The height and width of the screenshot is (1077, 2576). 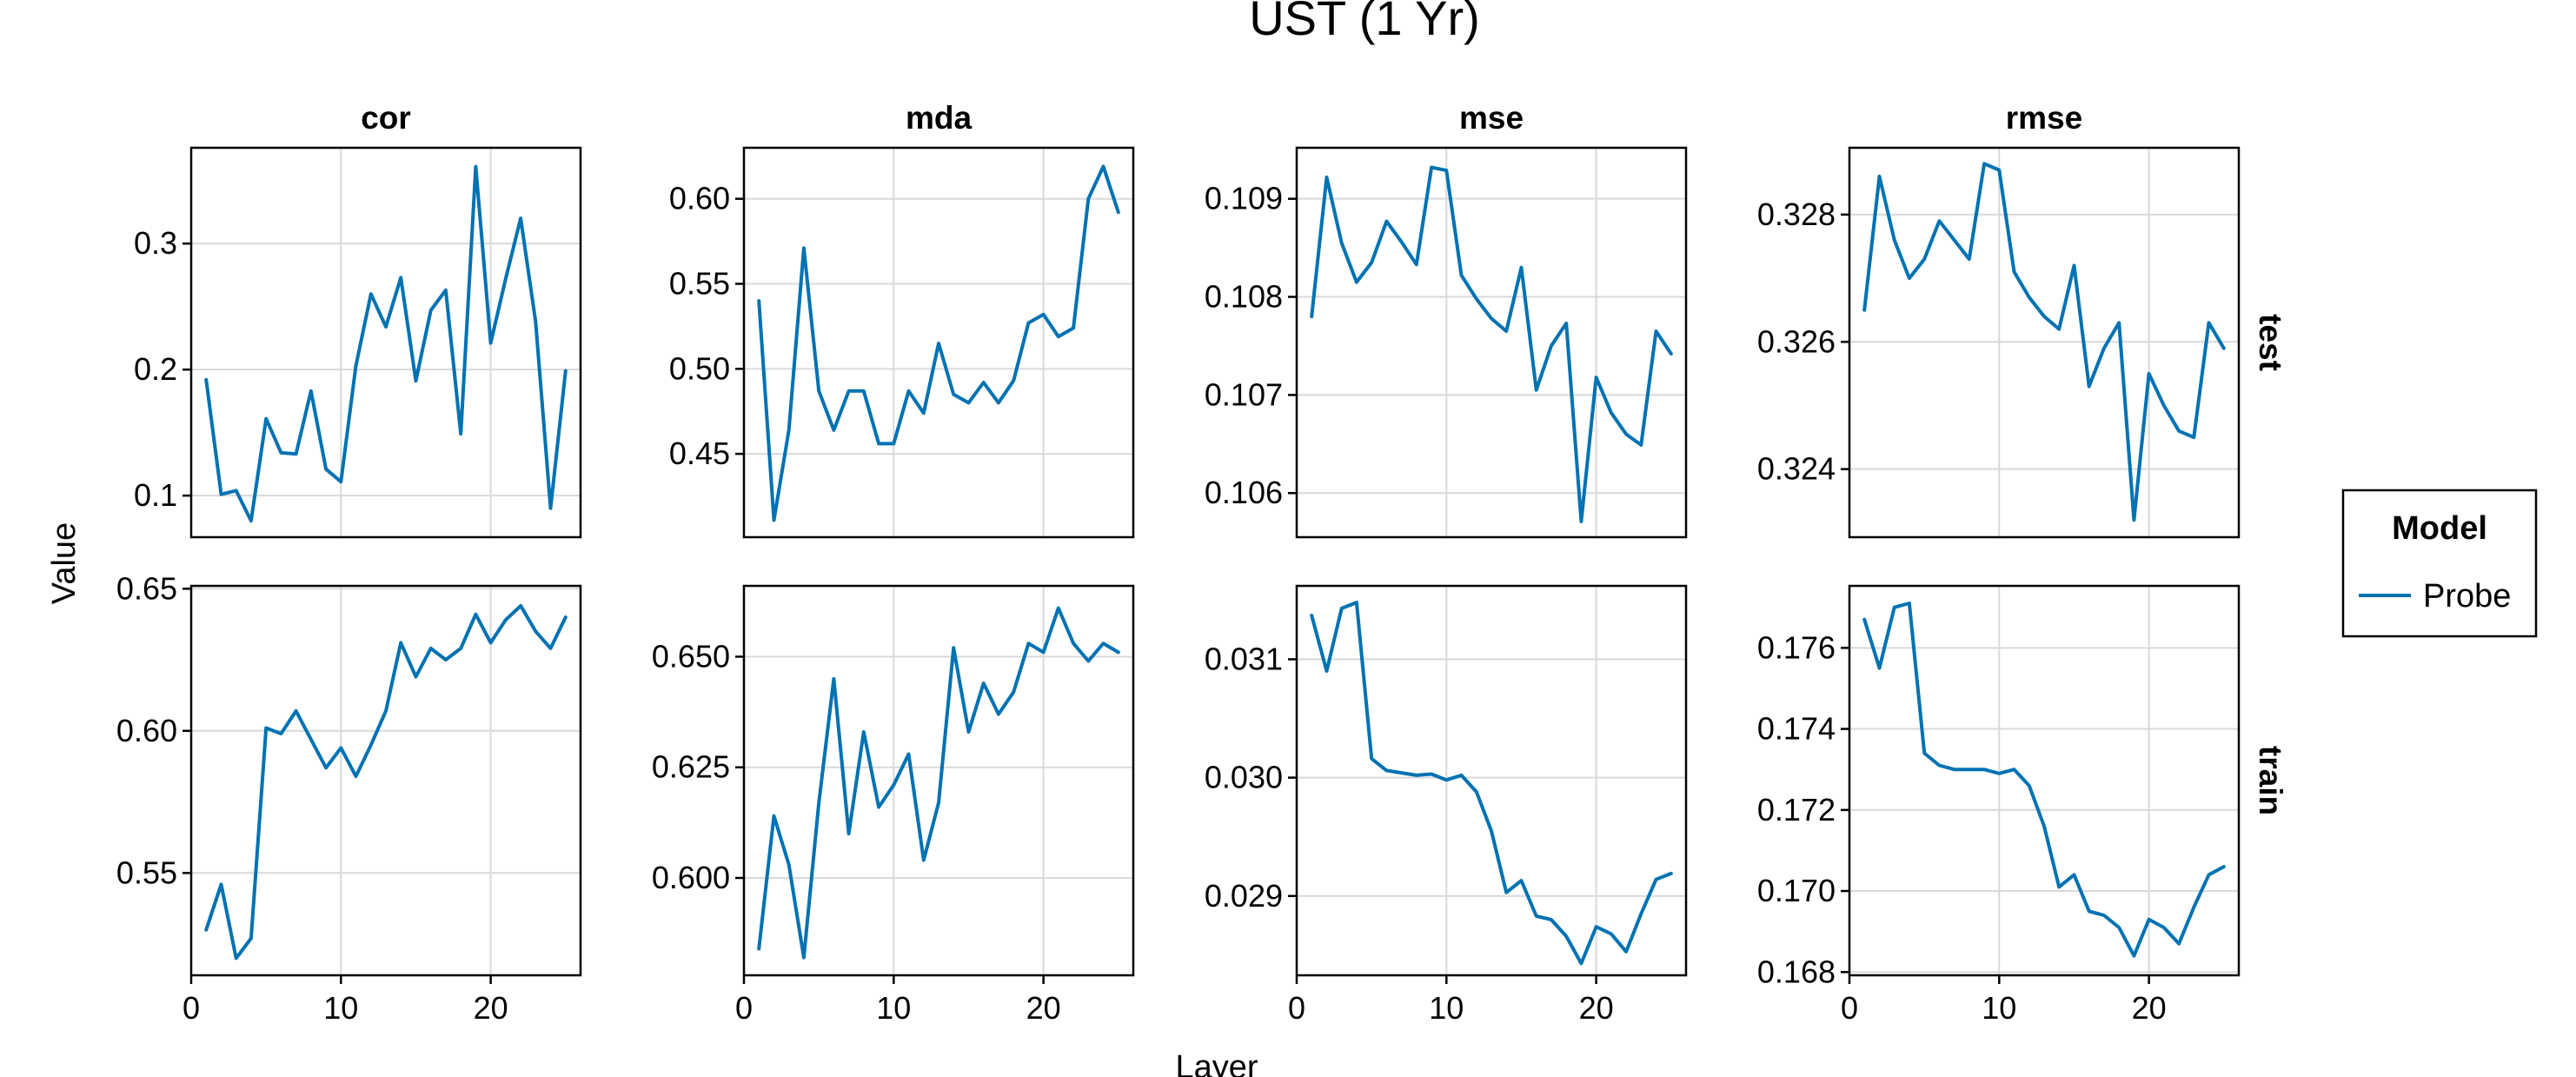 I want to click on y-tick-label: 0.031, so click(x=1244, y=658).